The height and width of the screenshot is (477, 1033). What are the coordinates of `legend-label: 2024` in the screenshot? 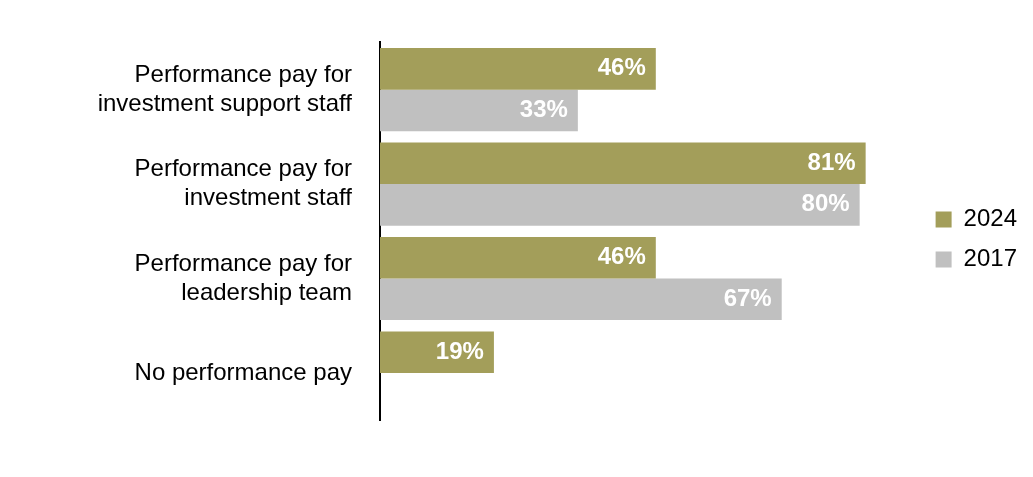 It's located at (990, 218).